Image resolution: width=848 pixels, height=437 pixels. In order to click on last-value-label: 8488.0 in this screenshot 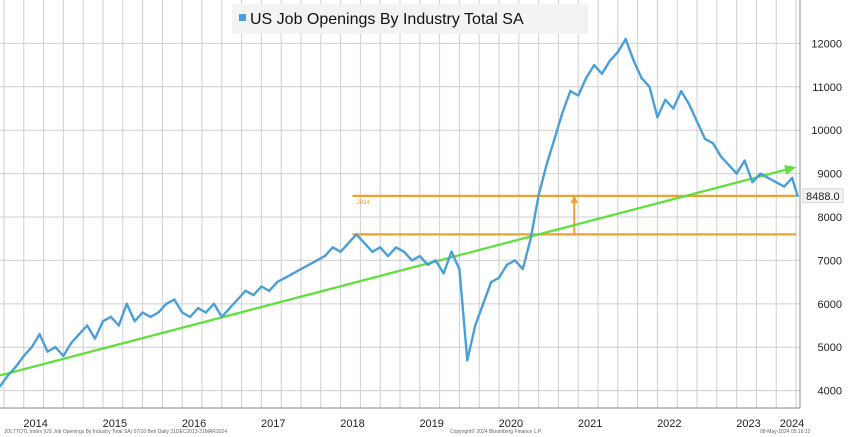, I will do `click(823, 197)`.